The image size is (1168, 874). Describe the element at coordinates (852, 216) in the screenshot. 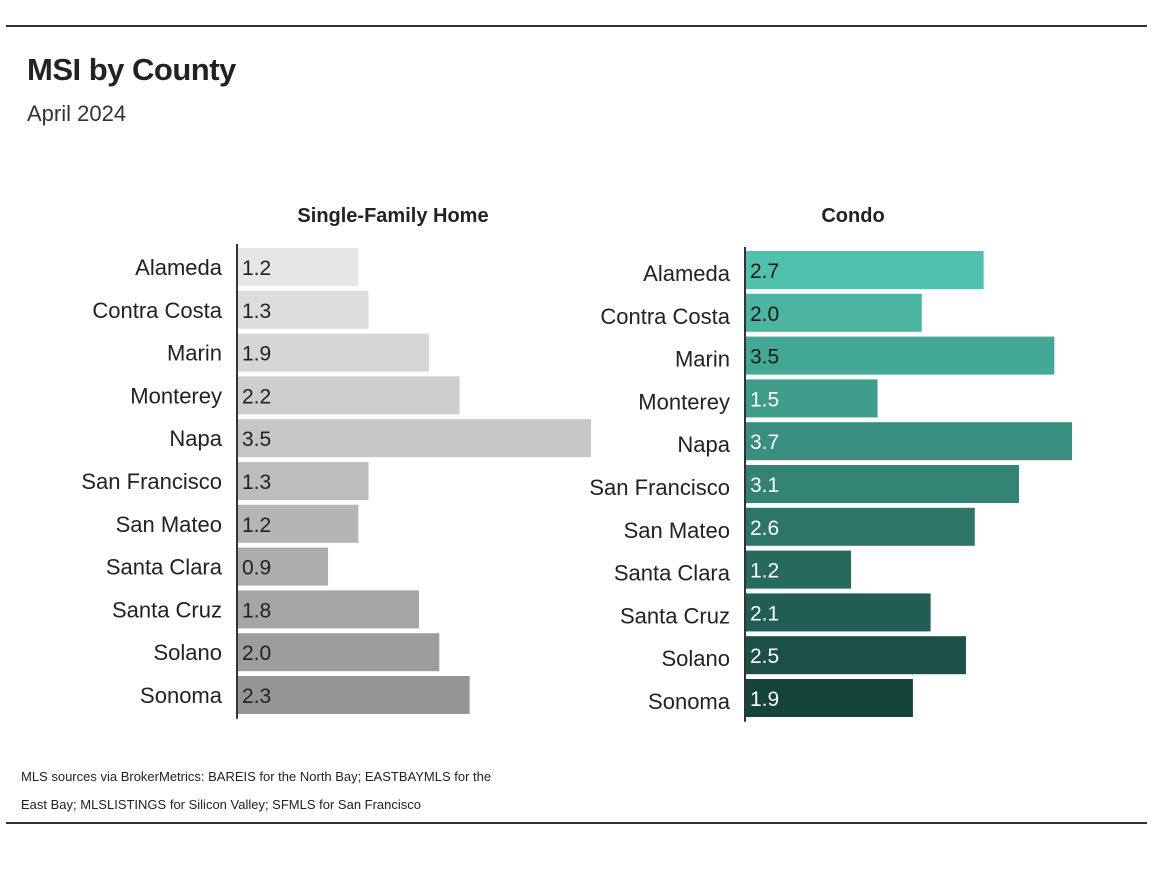

I see `condo-panel-title: Condo` at that location.